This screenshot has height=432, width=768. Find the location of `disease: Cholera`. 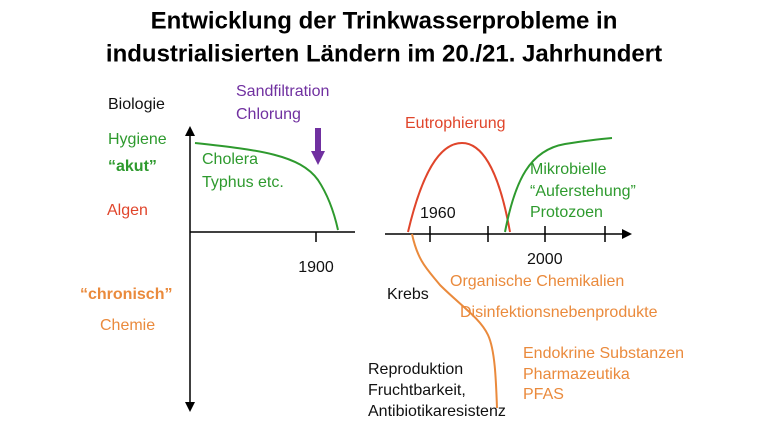

disease: Cholera is located at coordinates (230, 159).